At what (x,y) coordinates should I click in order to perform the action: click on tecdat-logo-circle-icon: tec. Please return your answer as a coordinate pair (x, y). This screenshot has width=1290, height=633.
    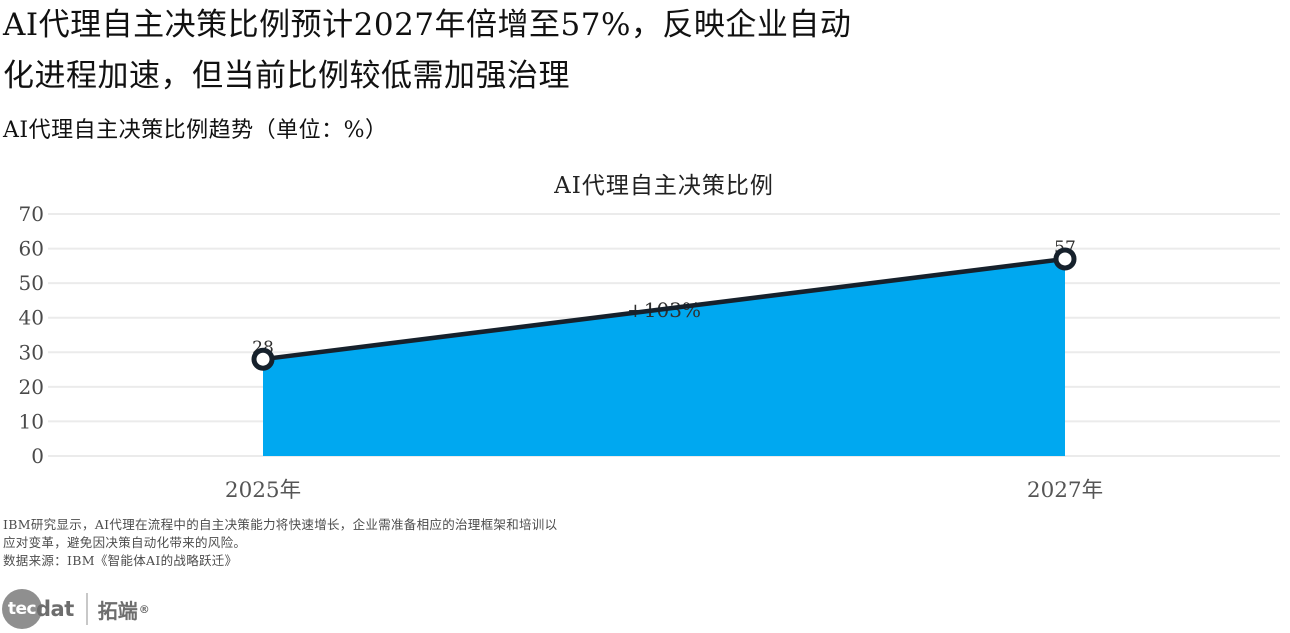
    Looking at the image, I should click on (22, 609).